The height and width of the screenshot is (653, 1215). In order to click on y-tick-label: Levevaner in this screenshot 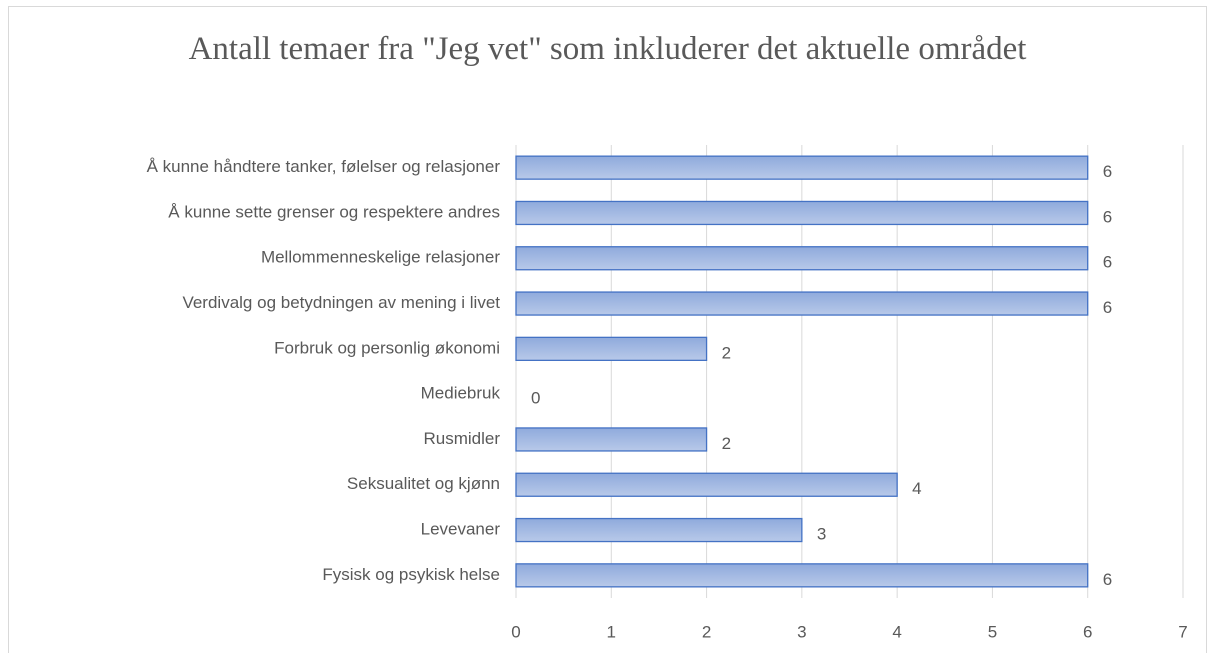, I will do `click(461, 529)`.